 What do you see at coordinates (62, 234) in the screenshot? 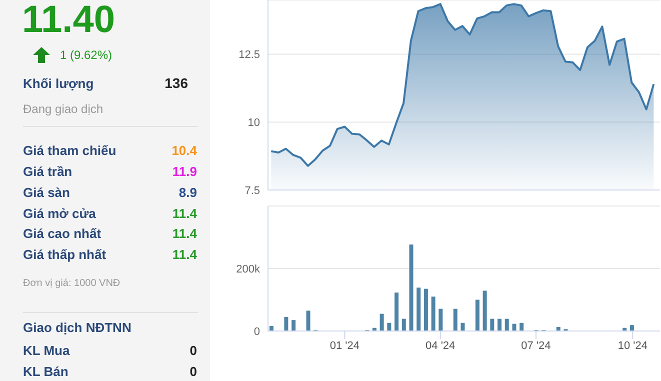
I see `text: Giá cao nhất` at bounding box center [62, 234].